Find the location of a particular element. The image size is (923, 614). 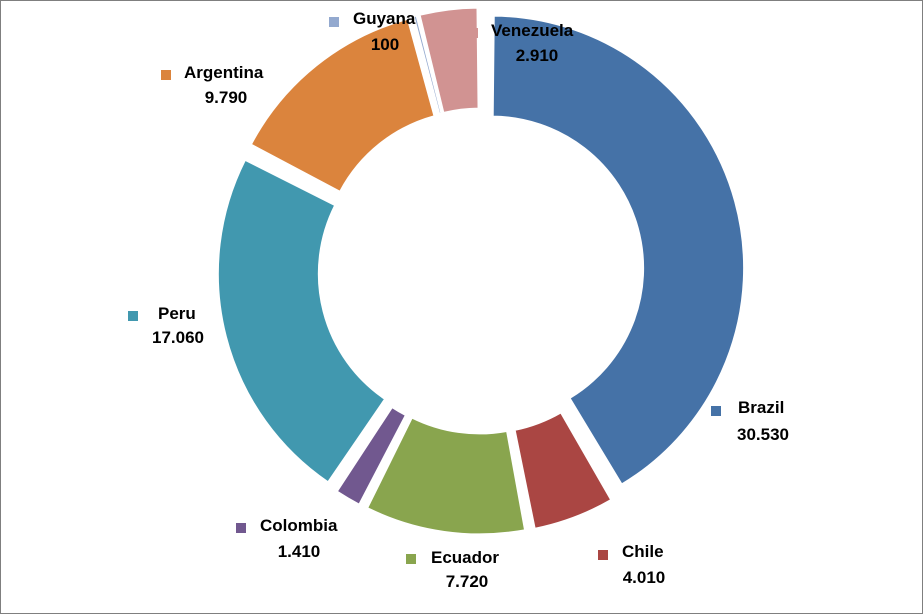

value-label-guyana: 100 is located at coordinates (385, 44).